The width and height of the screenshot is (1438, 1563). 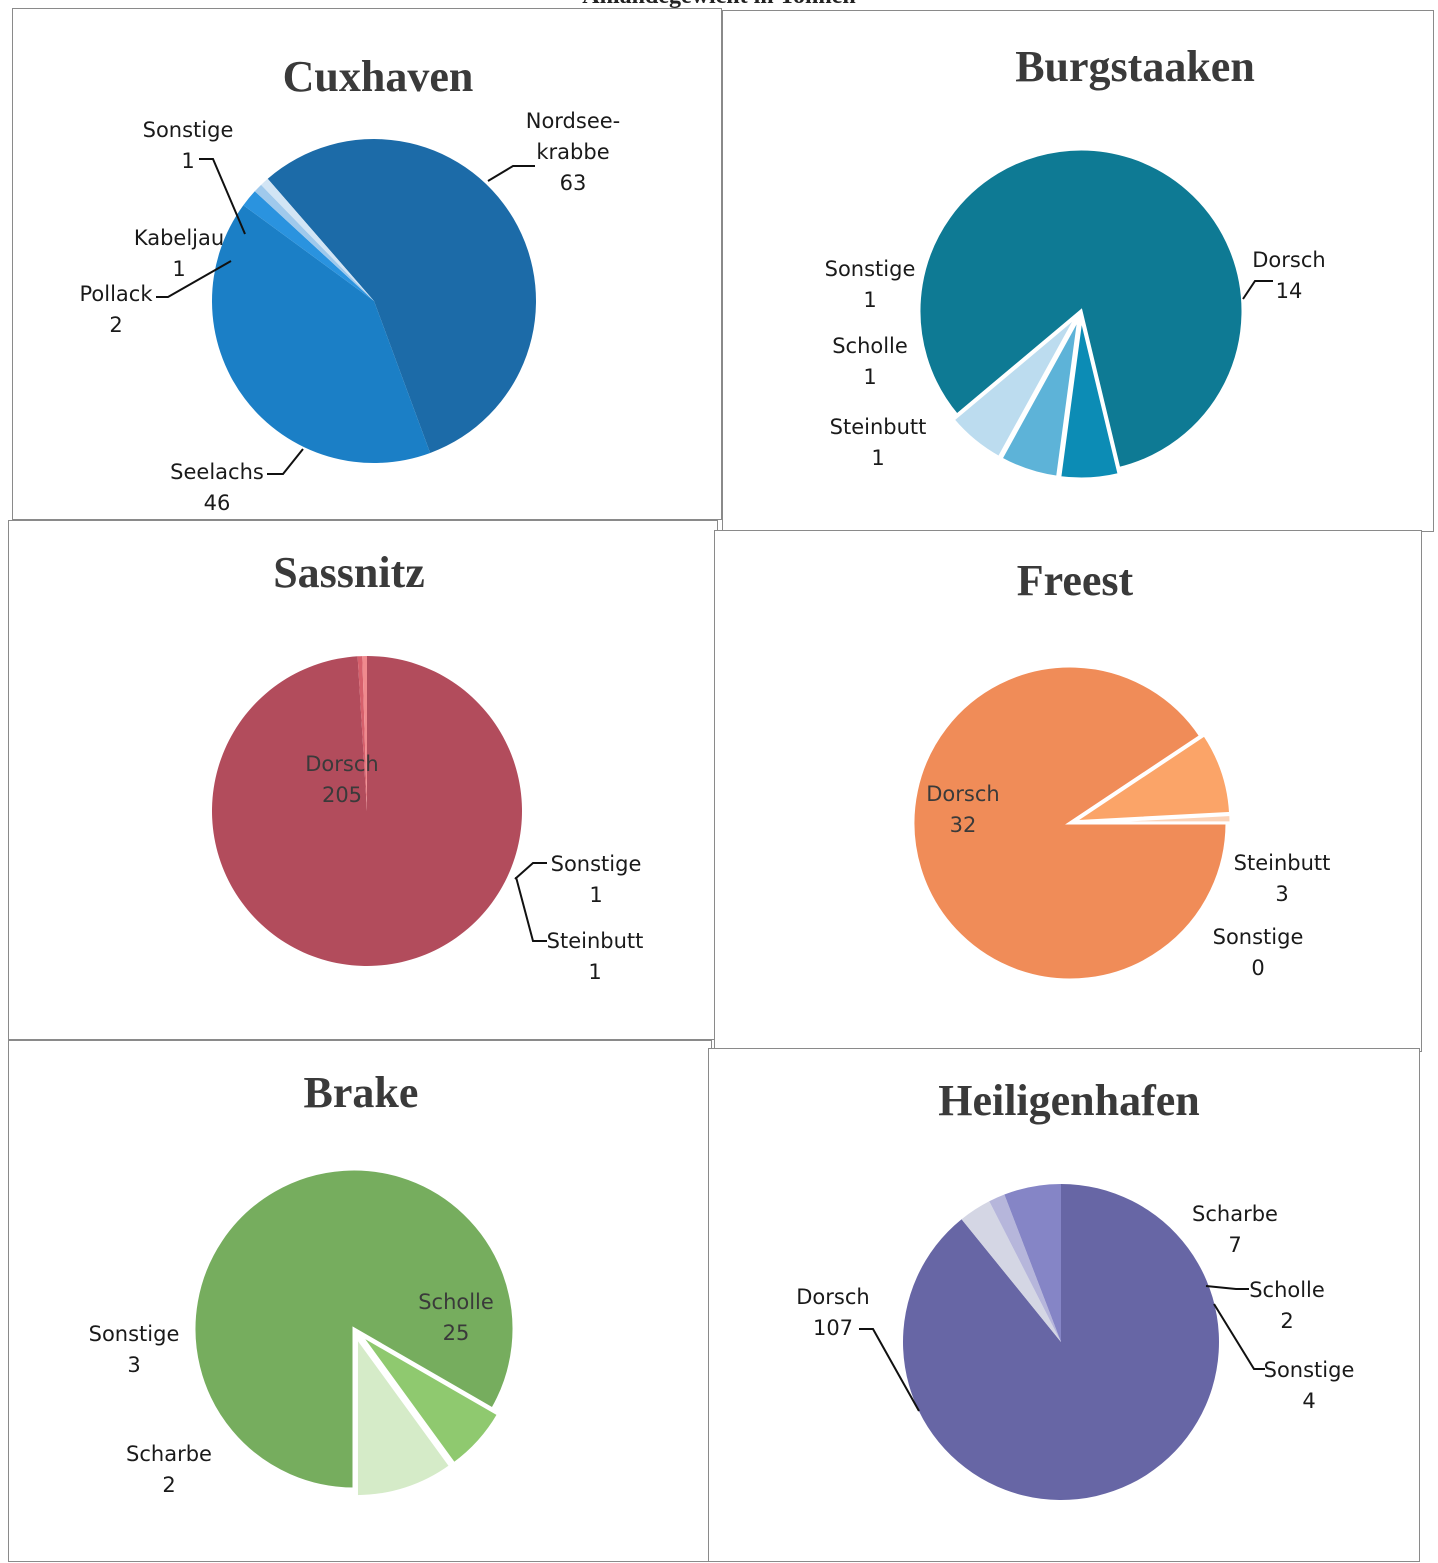 I want to click on slice-value: 0, so click(x=1257, y=968).